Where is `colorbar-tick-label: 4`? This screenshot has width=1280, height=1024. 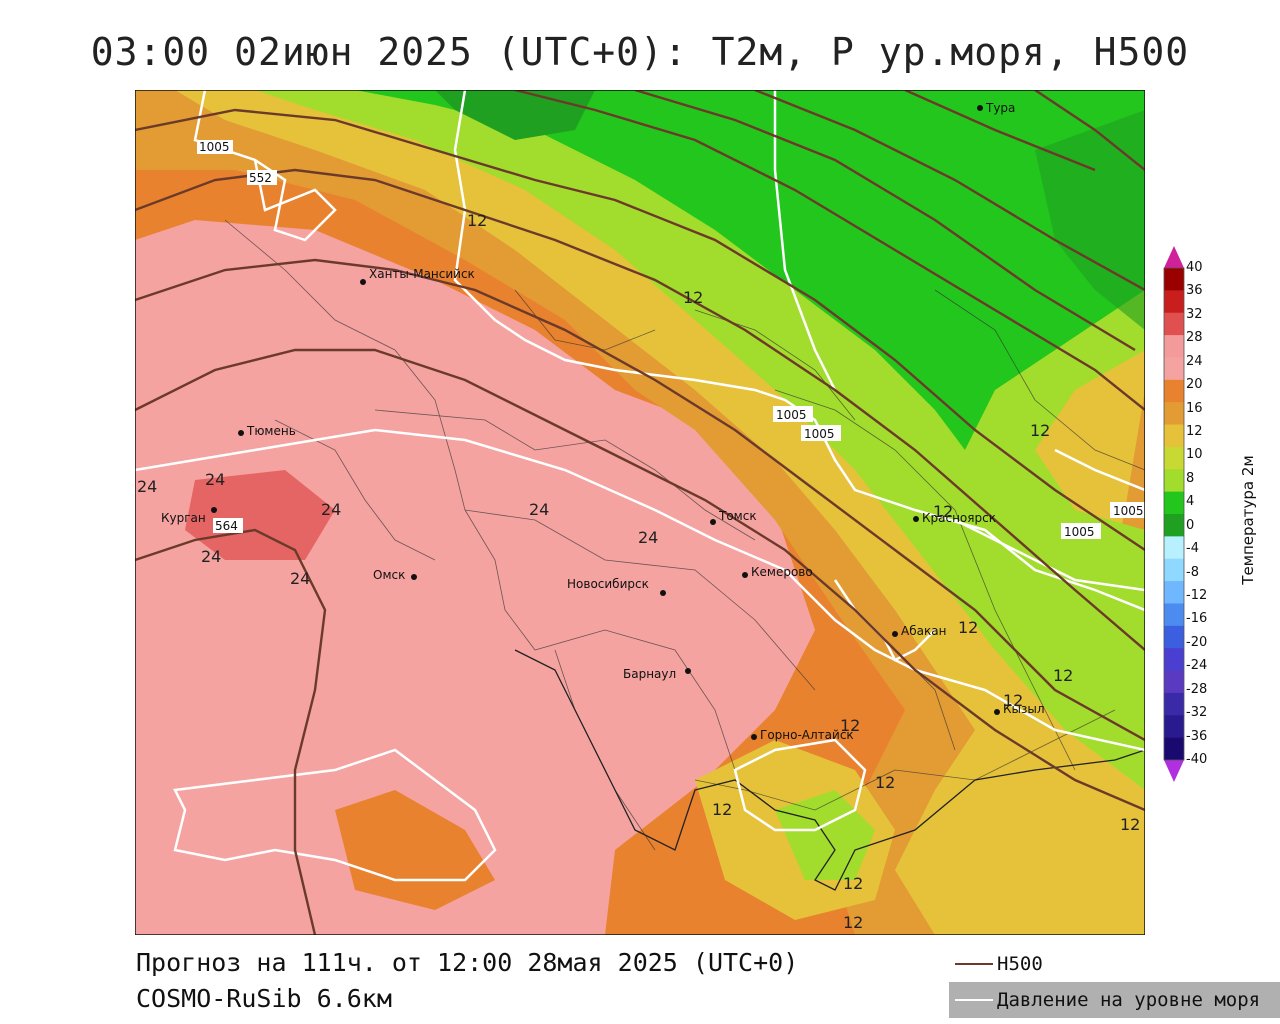
colorbar-tick-label: 4 is located at coordinates (1190, 502).